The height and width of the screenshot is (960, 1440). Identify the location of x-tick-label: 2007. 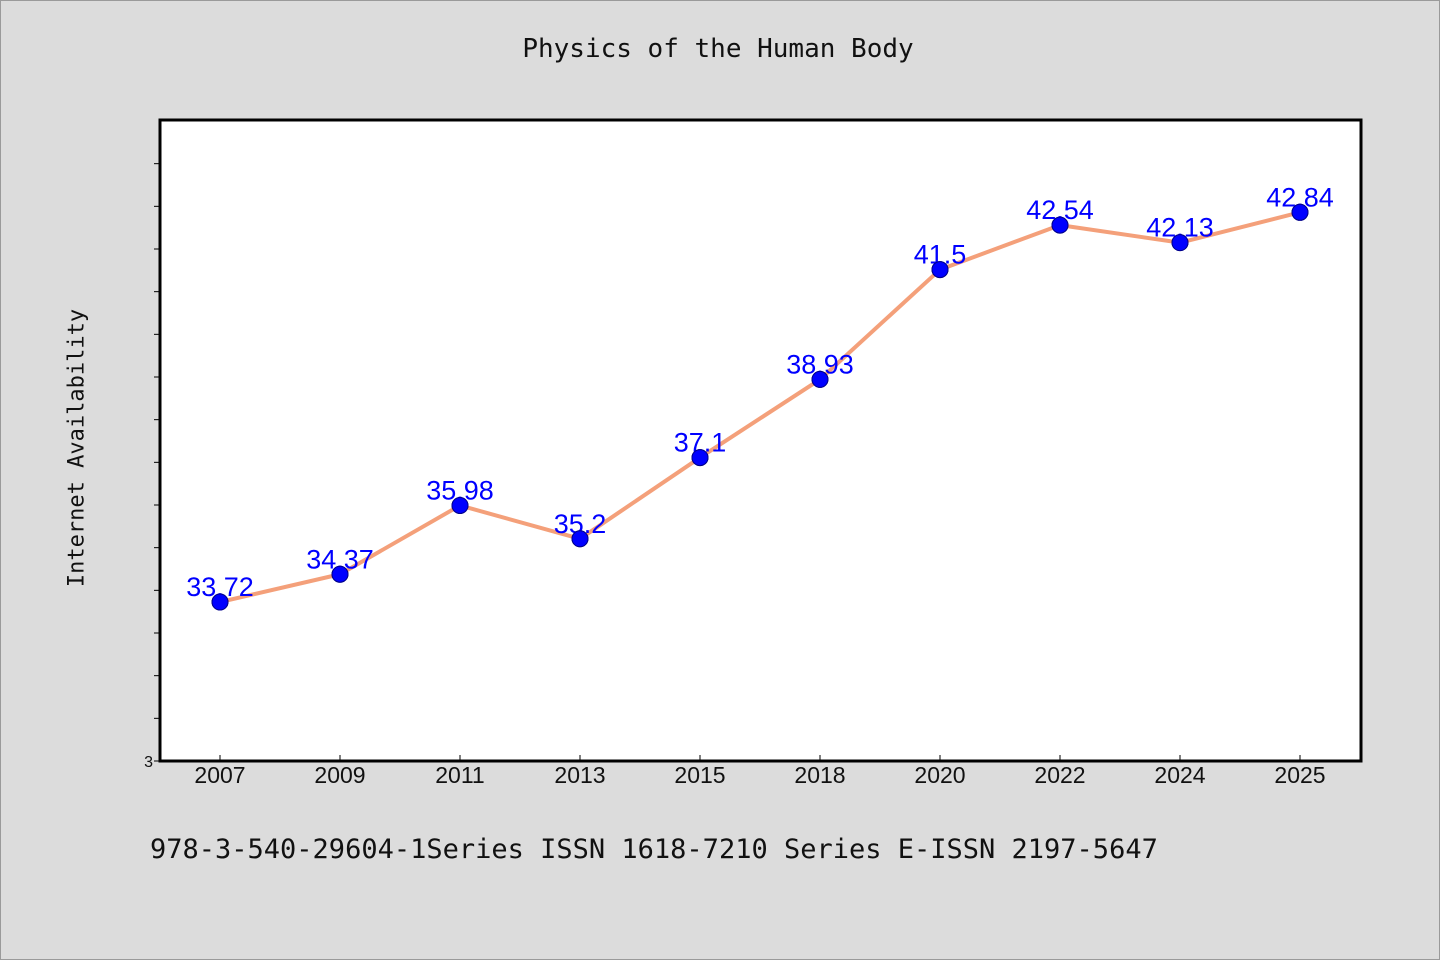
(219, 775).